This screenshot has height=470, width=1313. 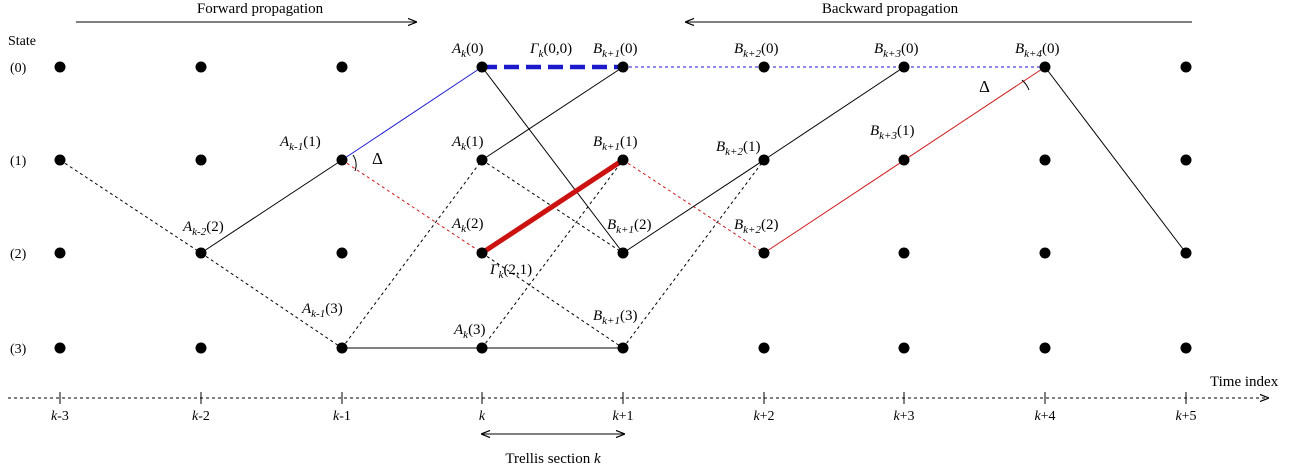 I want to click on forward-propagation-label: Forward propagation, so click(x=260, y=9).